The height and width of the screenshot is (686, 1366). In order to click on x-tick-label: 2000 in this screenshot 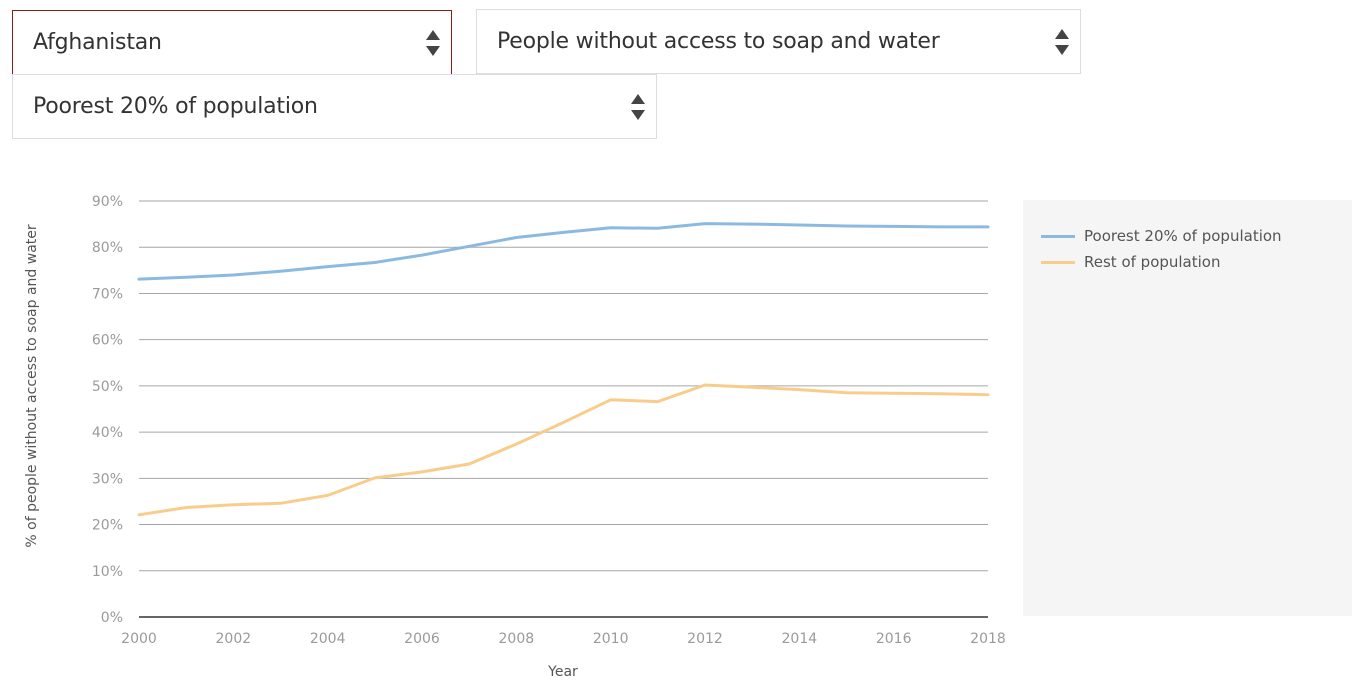, I will do `click(139, 639)`.